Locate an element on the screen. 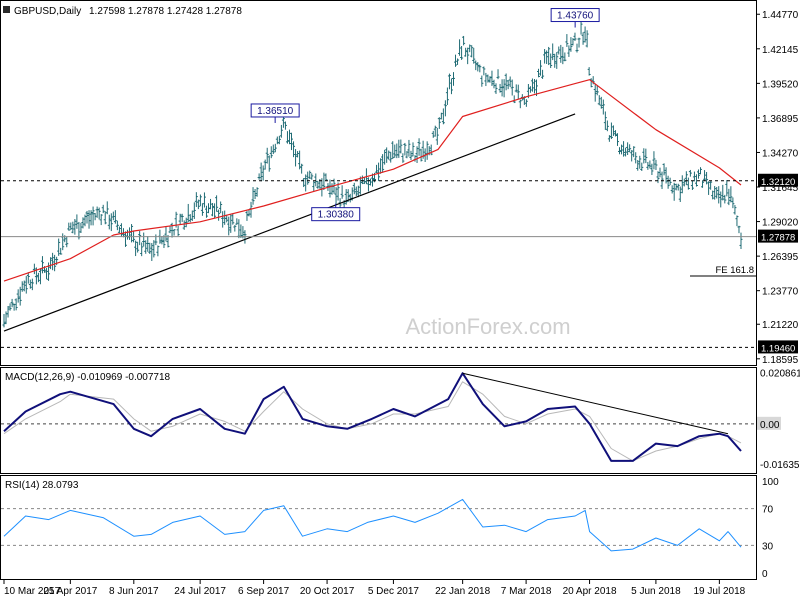  watermark: ActionForex.com is located at coordinates (487, 326).